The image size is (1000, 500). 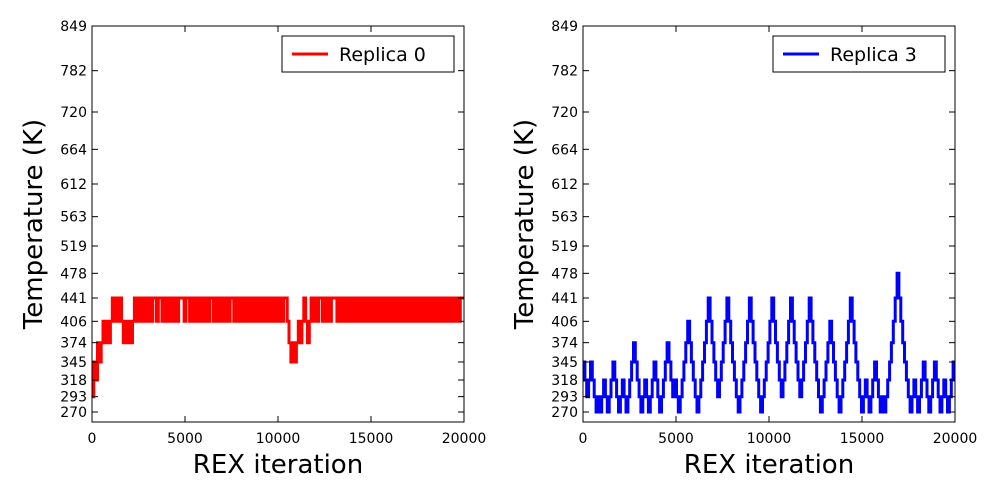 I want to click on legend-label: Replica 3, so click(x=873, y=55).